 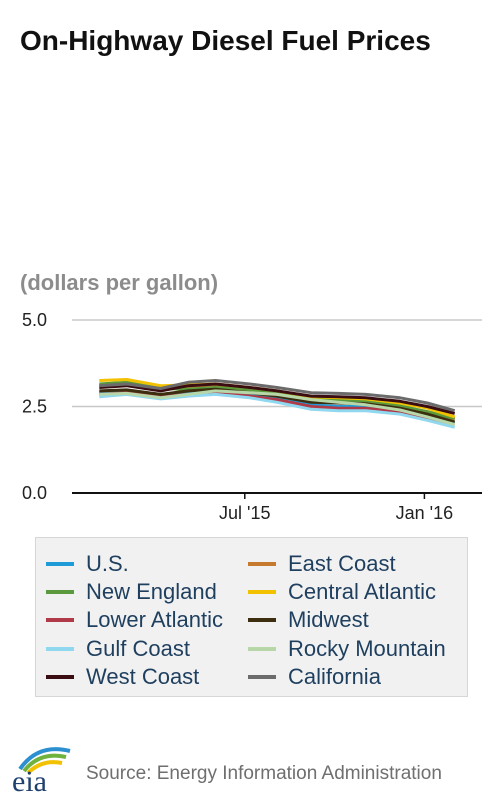 I want to click on legend-label: U.S., so click(x=107, y=563).